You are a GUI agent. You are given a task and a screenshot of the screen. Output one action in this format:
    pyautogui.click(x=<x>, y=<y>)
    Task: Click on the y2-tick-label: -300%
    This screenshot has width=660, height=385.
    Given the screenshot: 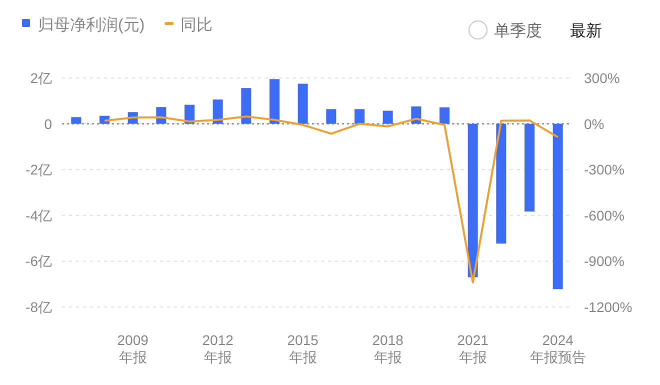 What is the action you would take?
    pyautogui.click(x=604, y=170)
    